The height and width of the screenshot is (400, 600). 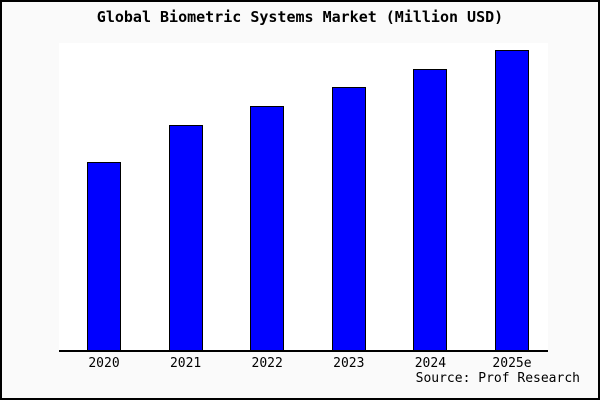 I want to click on bar-2024, so click(x=430, y=209).